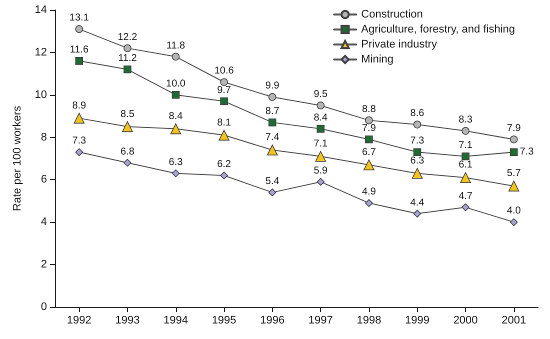 This screenshot has height=339, width=550. Describe the element at coordinates (320, 320) in the screenshot. I see `x-tick-label: 1997` at that location.